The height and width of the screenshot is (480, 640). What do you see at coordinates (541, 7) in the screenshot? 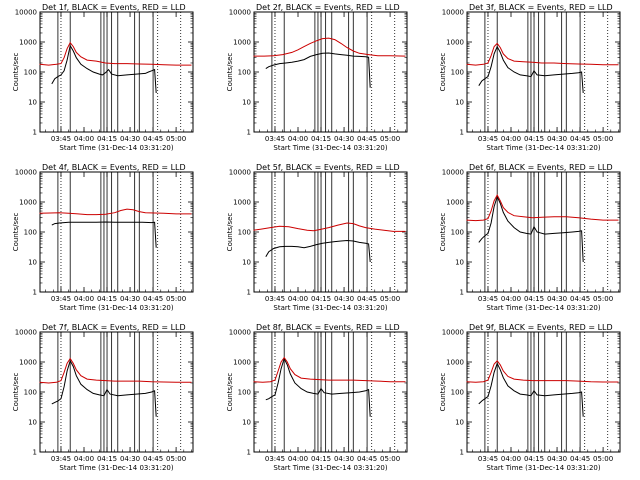
I see `panel-title: Det 3f, BLACK = Events, RED = LLD` at bounding box center [541, 7].